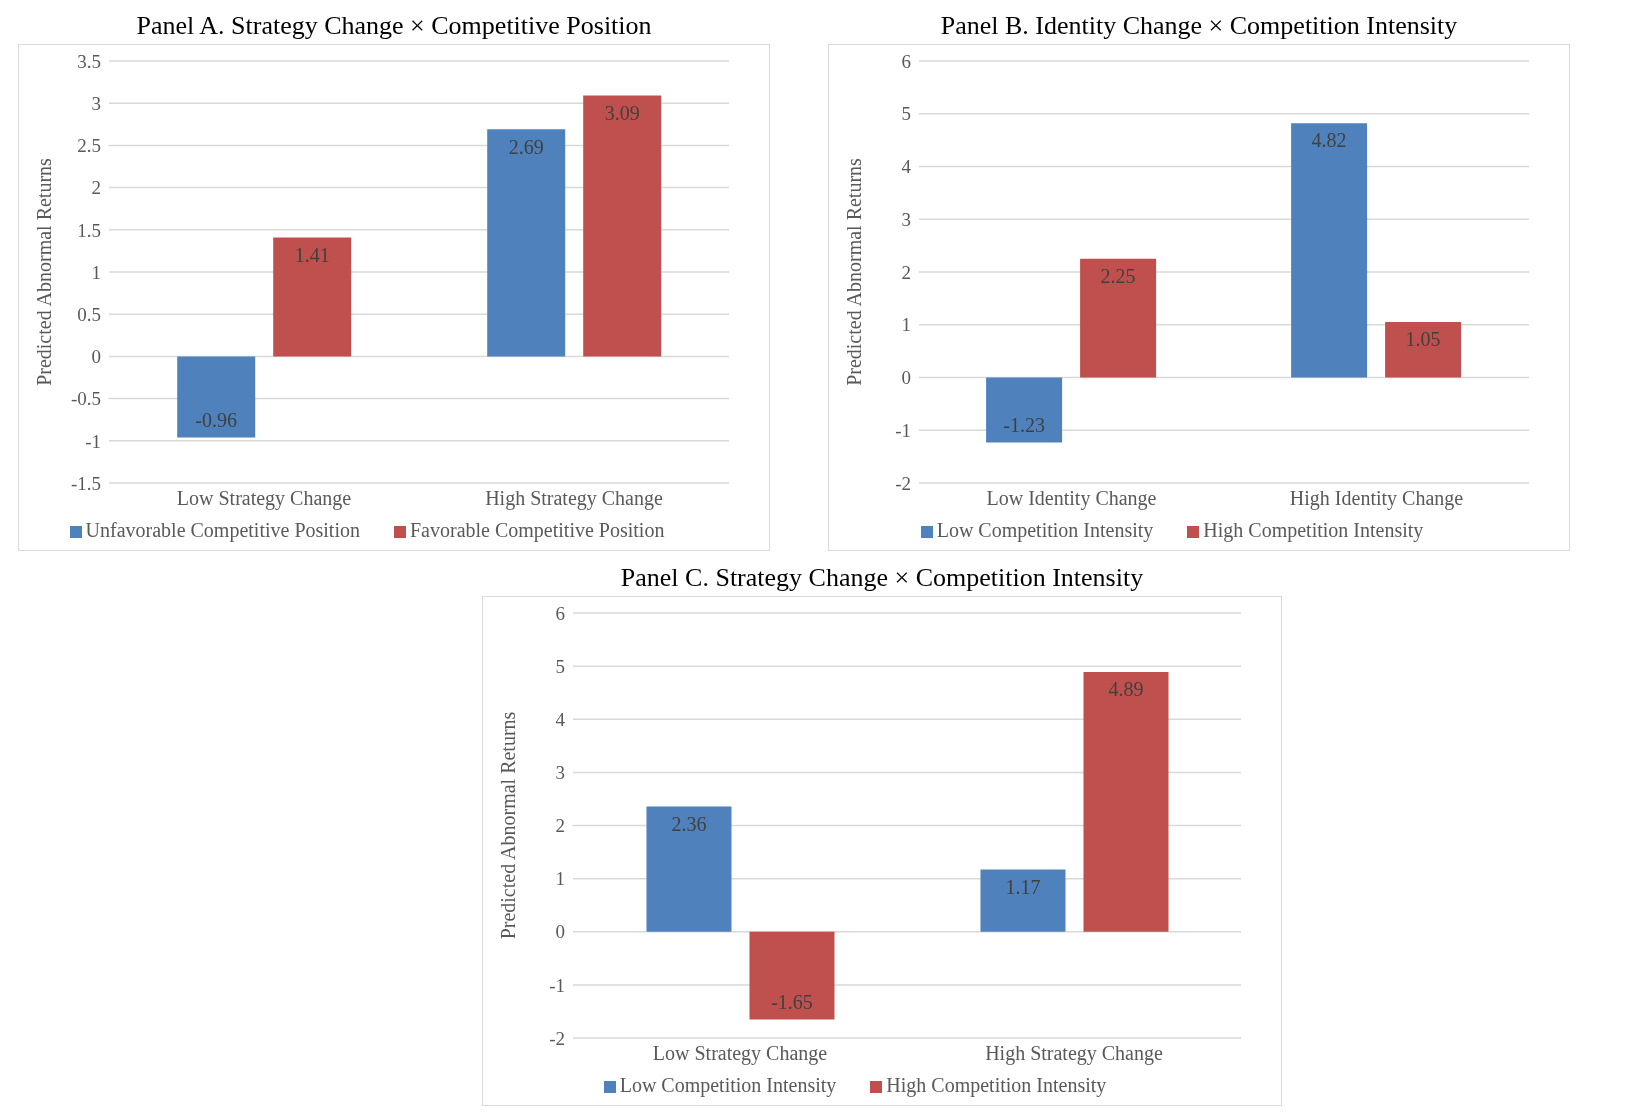  I want to click on chart-title: Panel A. Strategy Change × Competitive Position, so click(394, 26).